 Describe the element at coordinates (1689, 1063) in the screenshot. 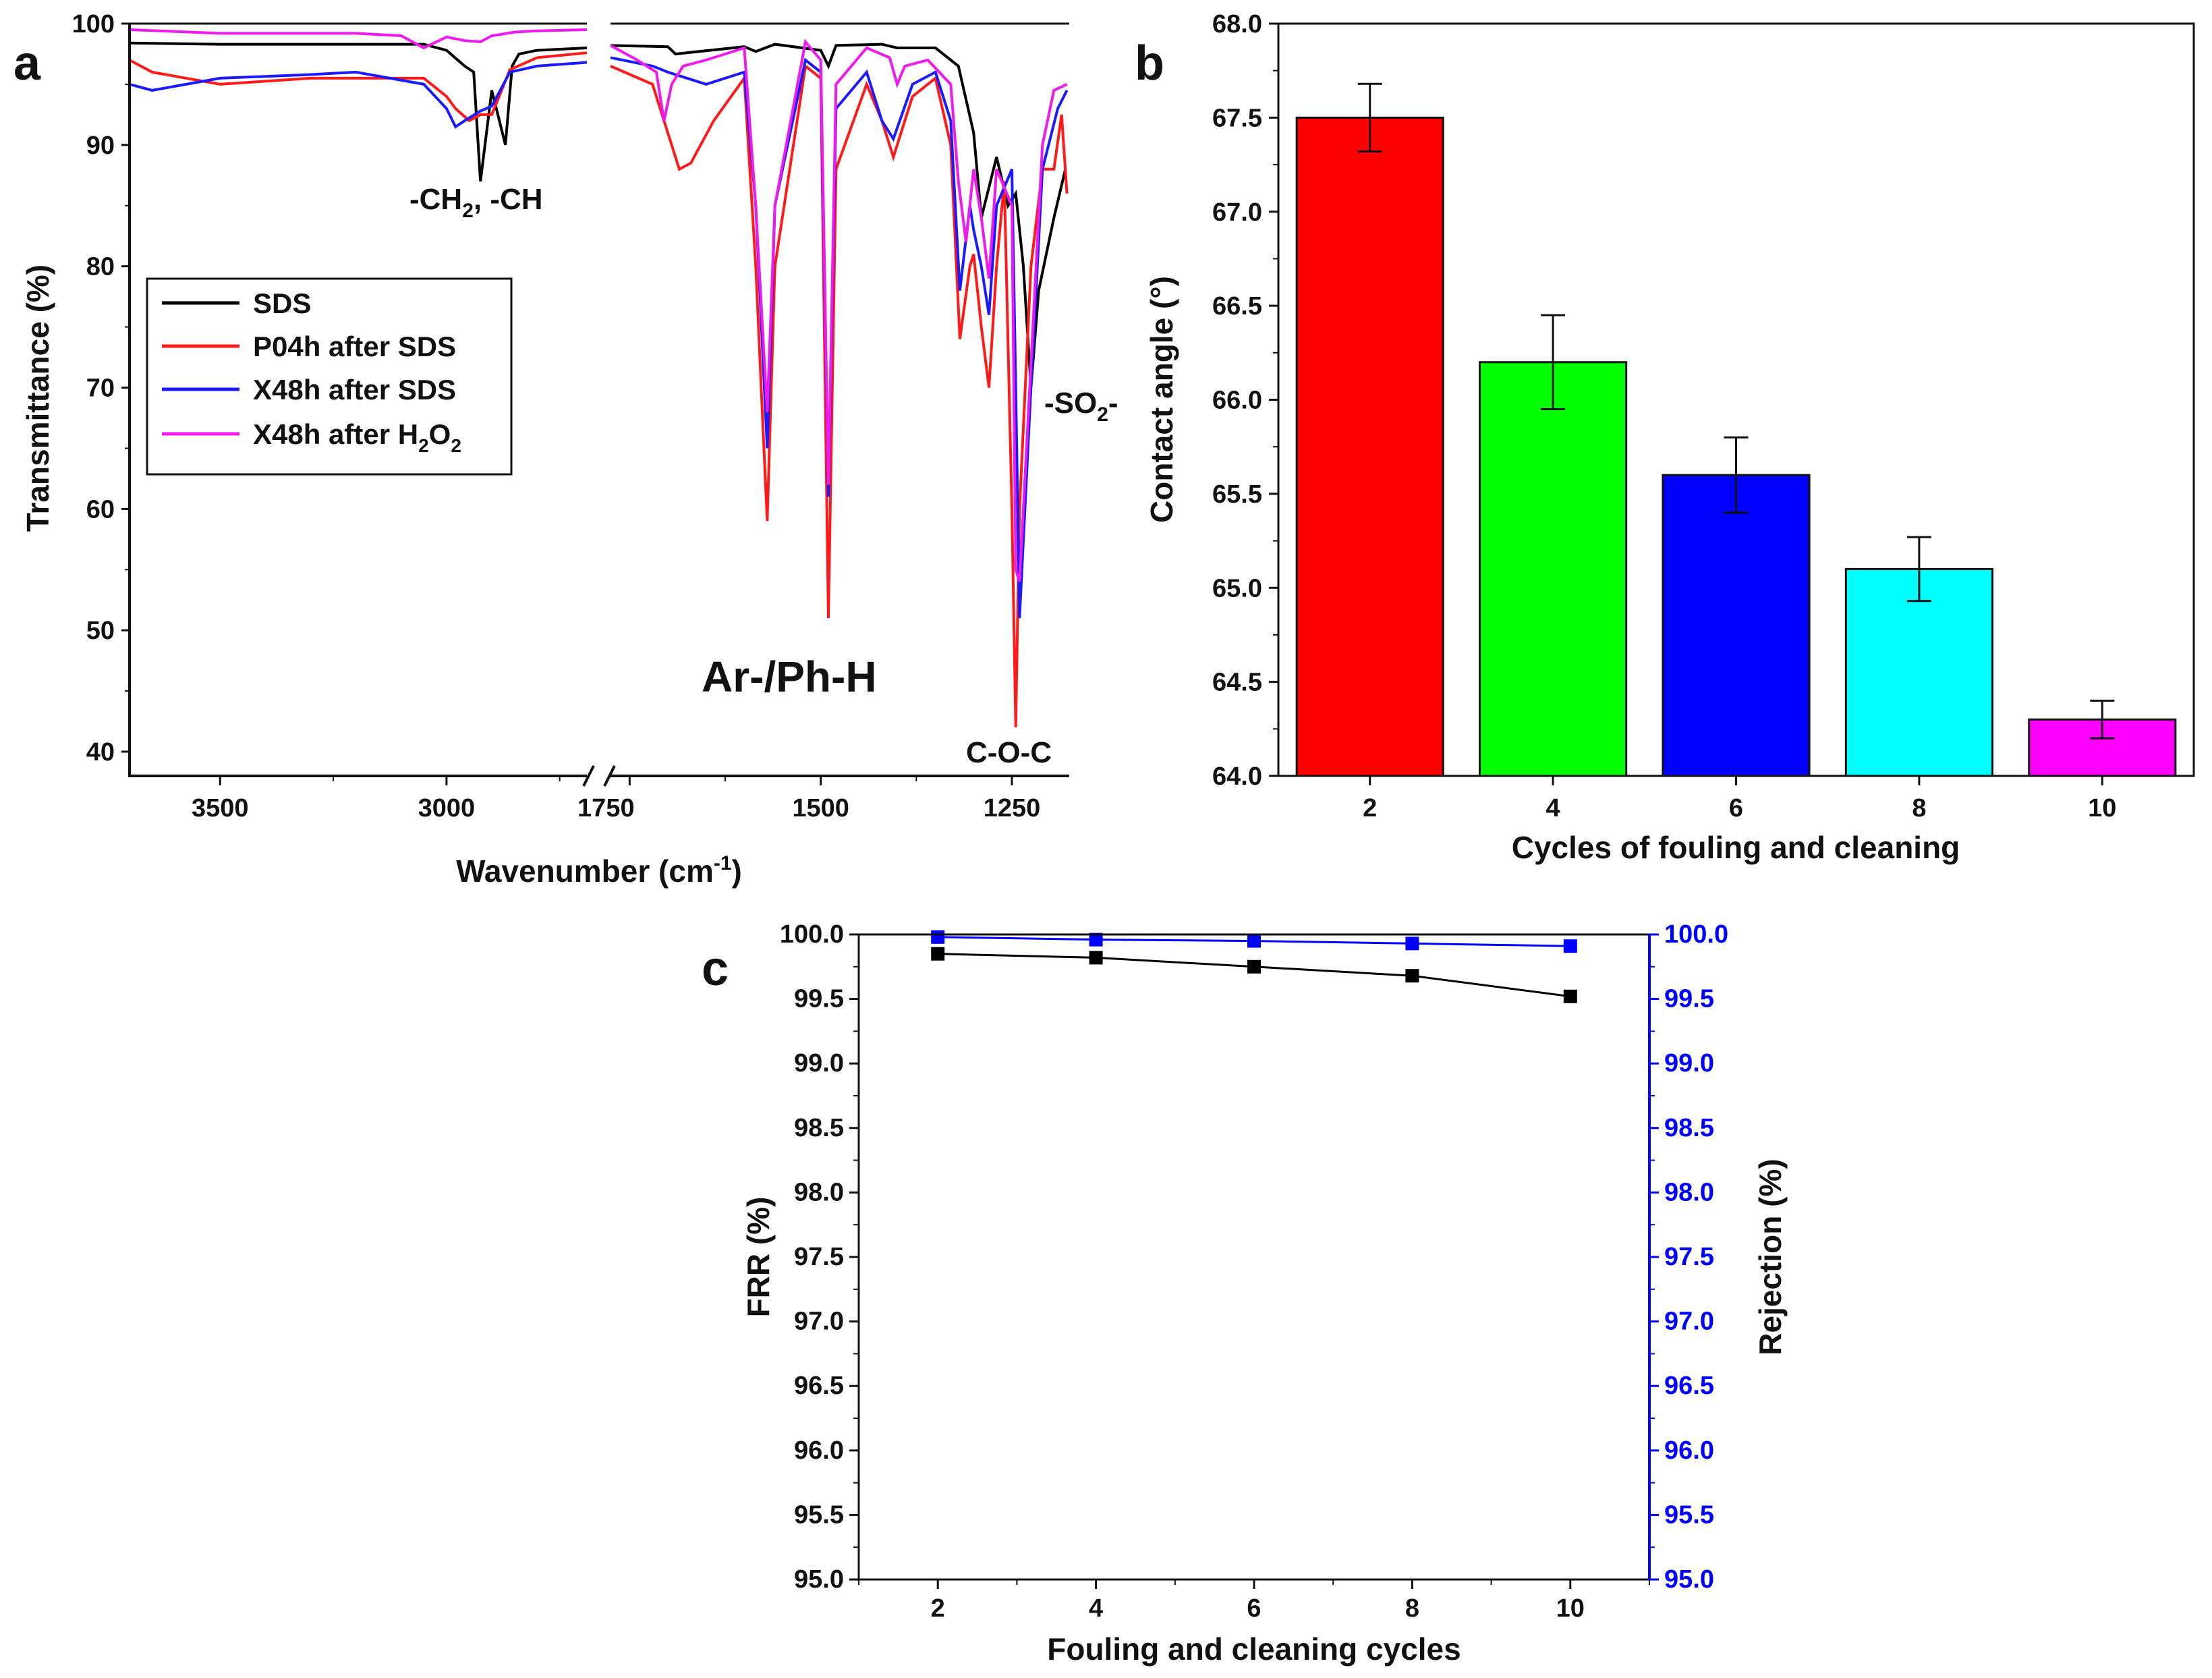

I see `right-y-tick-label: 99.0` at that location.